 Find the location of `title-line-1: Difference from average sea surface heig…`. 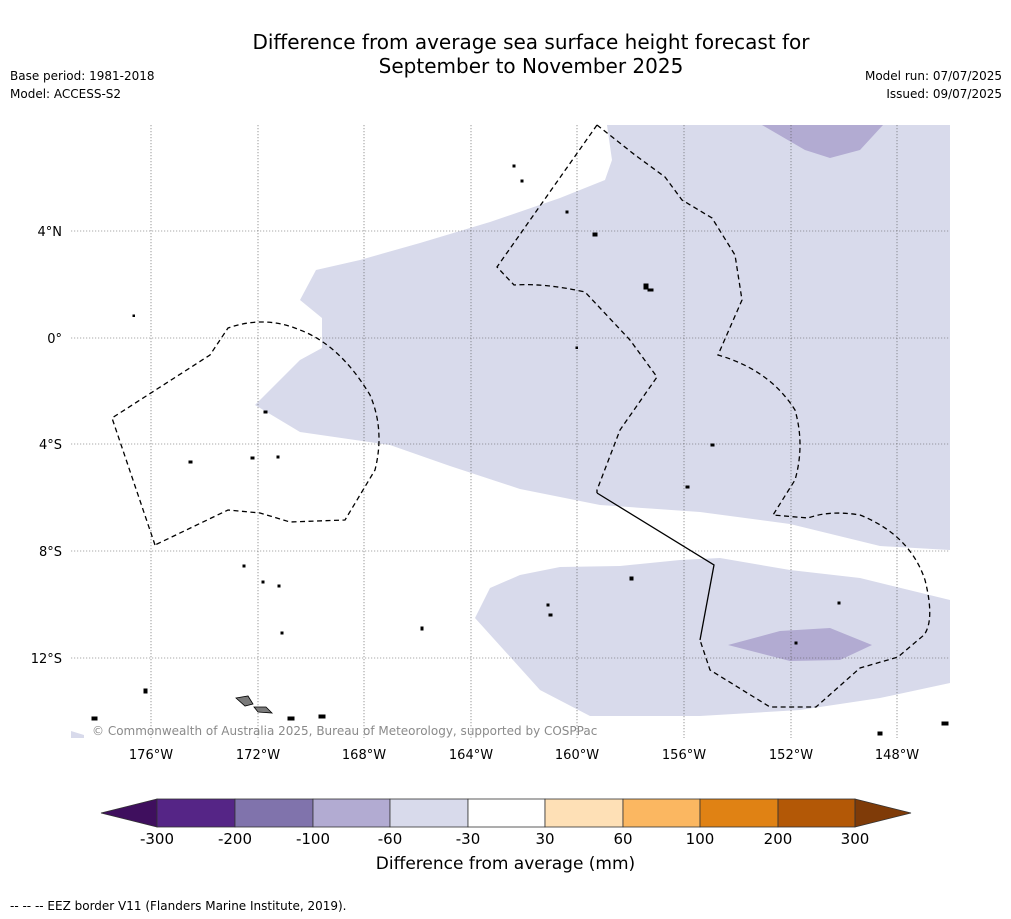

title-line-1: Difference from average sea surface heig… is located at coordinates (531, 42).